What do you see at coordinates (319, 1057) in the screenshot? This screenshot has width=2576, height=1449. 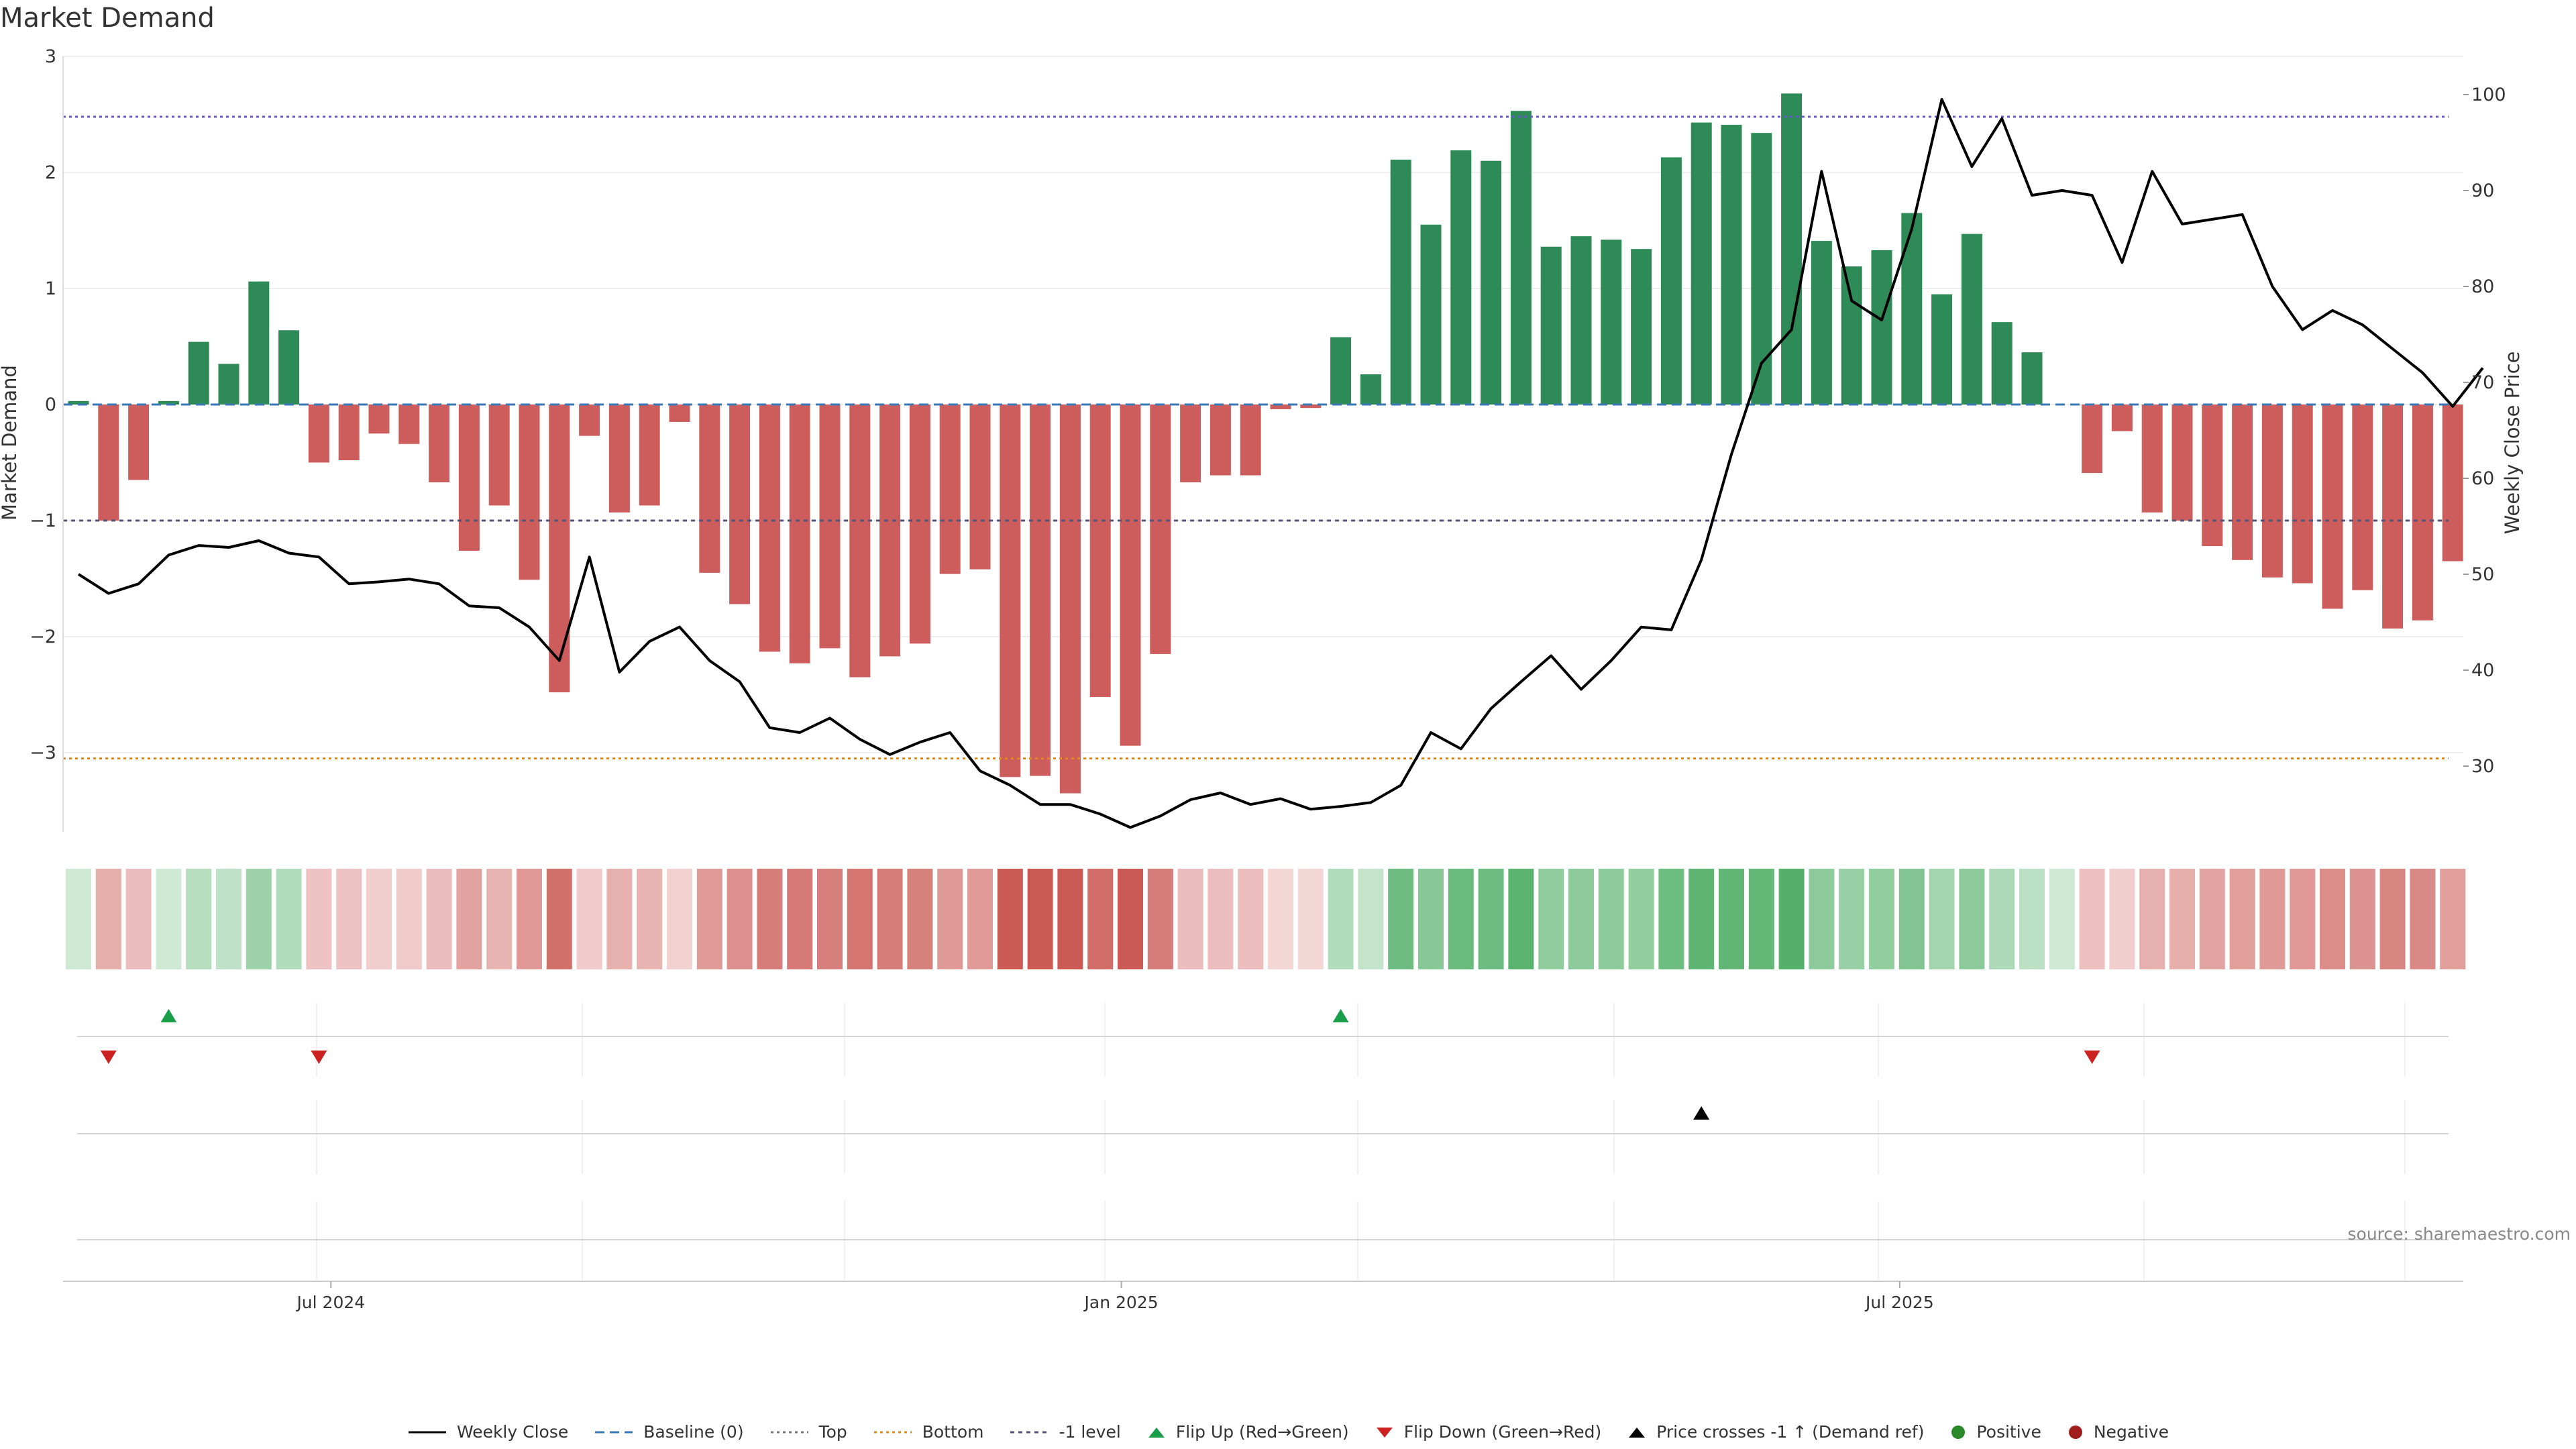 I see `flip-down-marker` at bounding box center [319, 1057].